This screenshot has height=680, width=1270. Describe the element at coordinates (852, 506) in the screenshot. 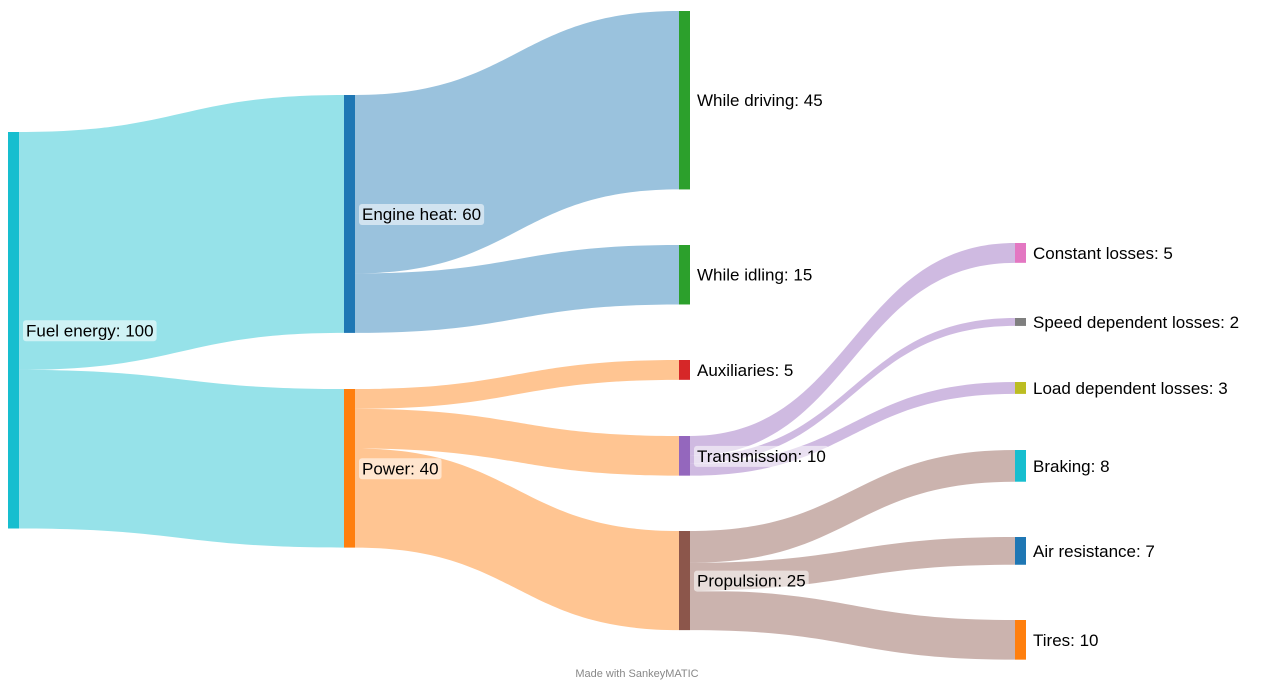

I see `flow-prop-to-brake` at that location.